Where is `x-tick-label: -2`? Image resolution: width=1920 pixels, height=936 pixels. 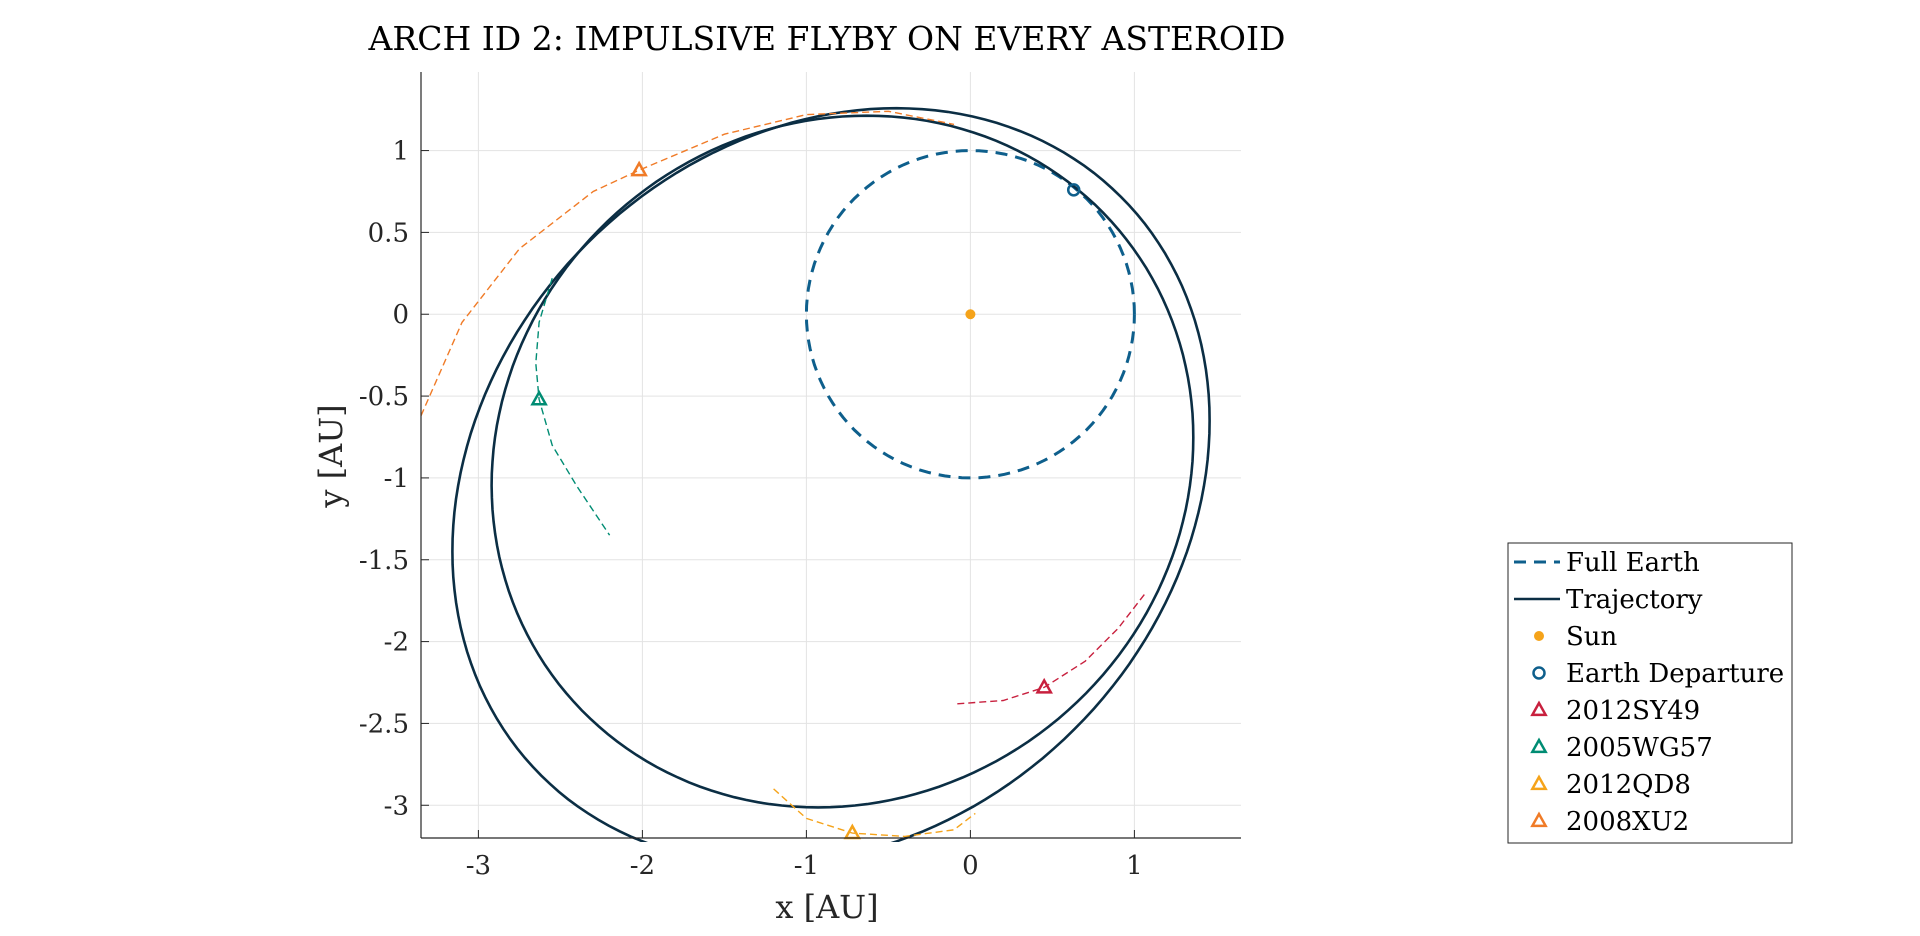
x-tick-label: -2 is located at coordinates (642, 866).